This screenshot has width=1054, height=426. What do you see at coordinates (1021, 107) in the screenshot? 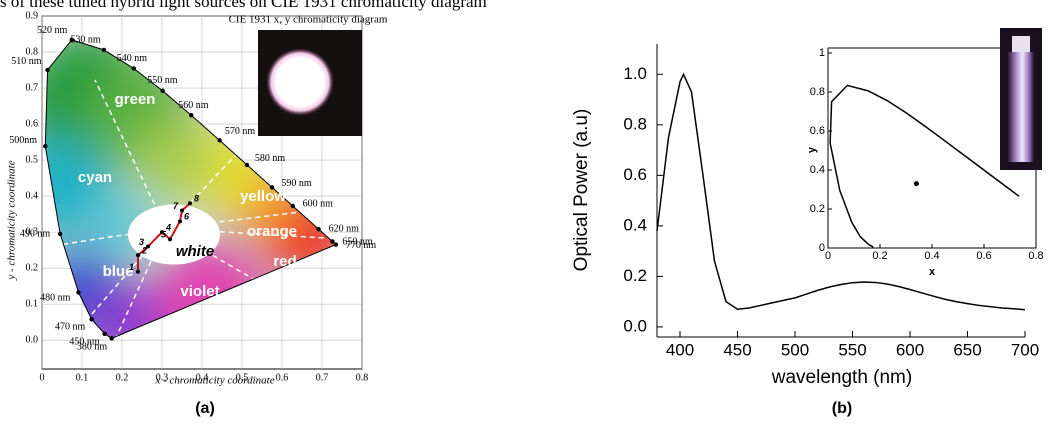
I see `vial-body` at bounding box center [1021, 107].